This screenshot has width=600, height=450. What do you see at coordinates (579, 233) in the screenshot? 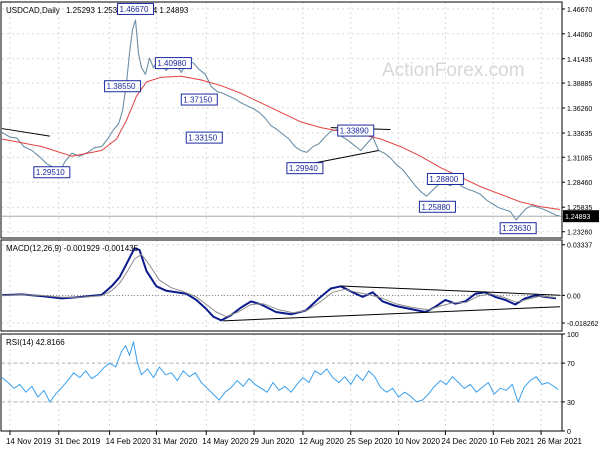
I see `price-y-tick-label: 1.23260` at bounding box center [579, 233].